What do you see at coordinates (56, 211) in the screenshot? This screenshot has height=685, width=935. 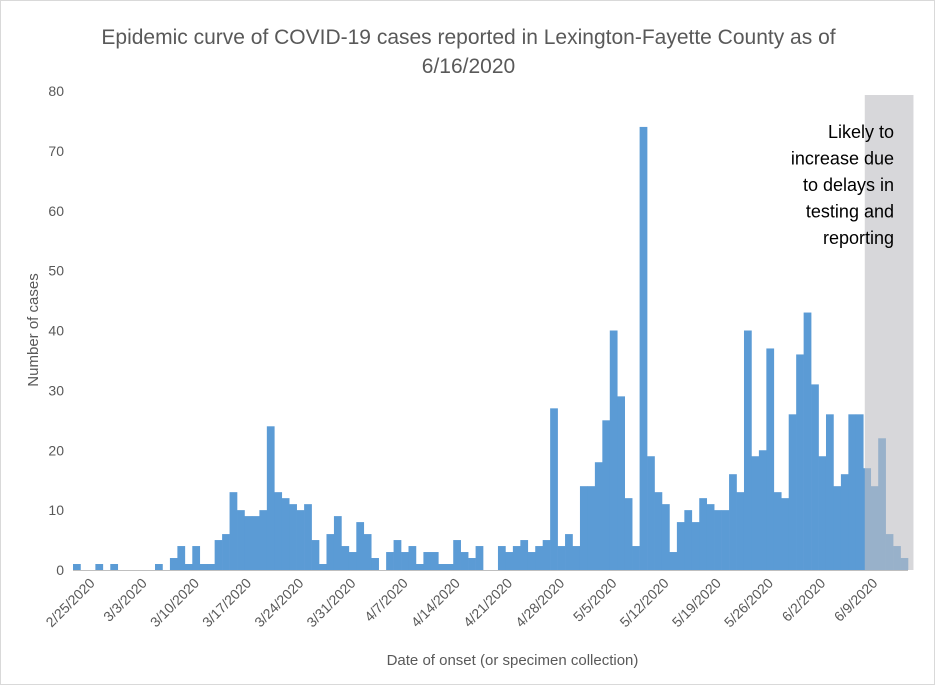 I see `y-tick-label: 60` at bounding box center [56, 211].